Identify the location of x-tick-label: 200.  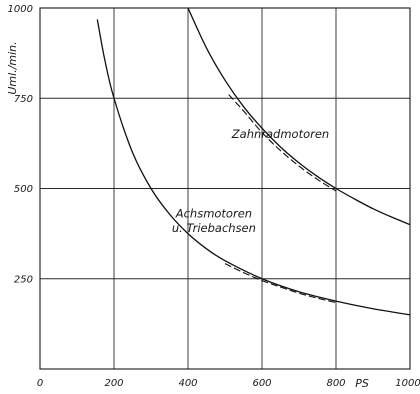
(113, 383).